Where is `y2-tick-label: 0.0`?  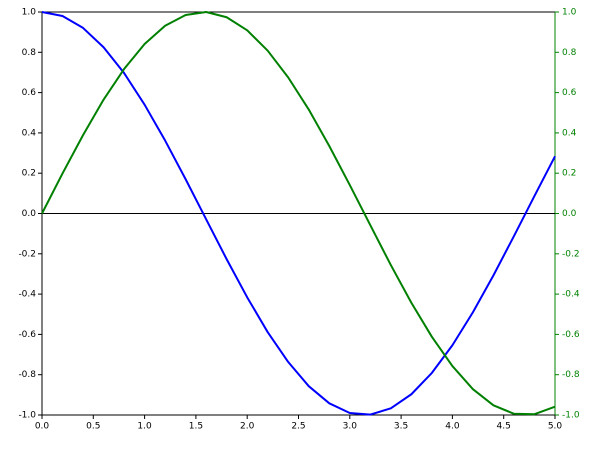 y2-tick-label: 0.0 is located at coordinates (569, 214).